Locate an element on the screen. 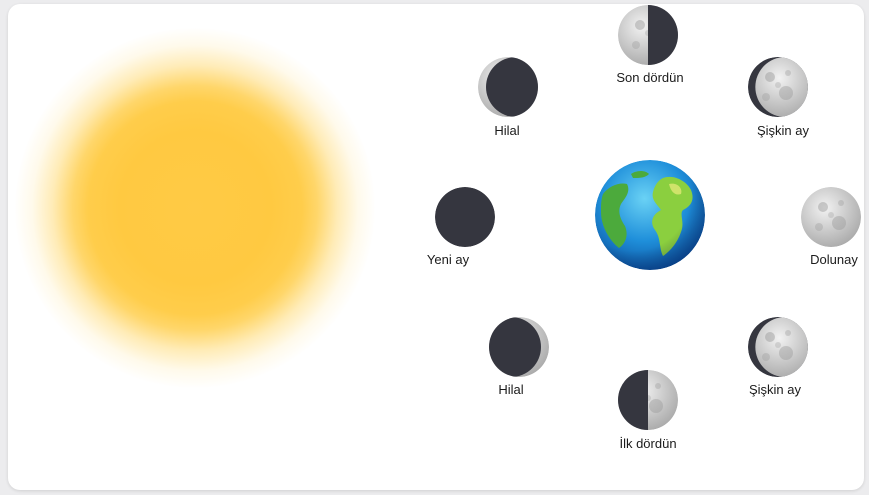 This screenshot has height=495, width=869. label-gibbous-bottom: Şişkin ay is located at coordinates (775, 389).